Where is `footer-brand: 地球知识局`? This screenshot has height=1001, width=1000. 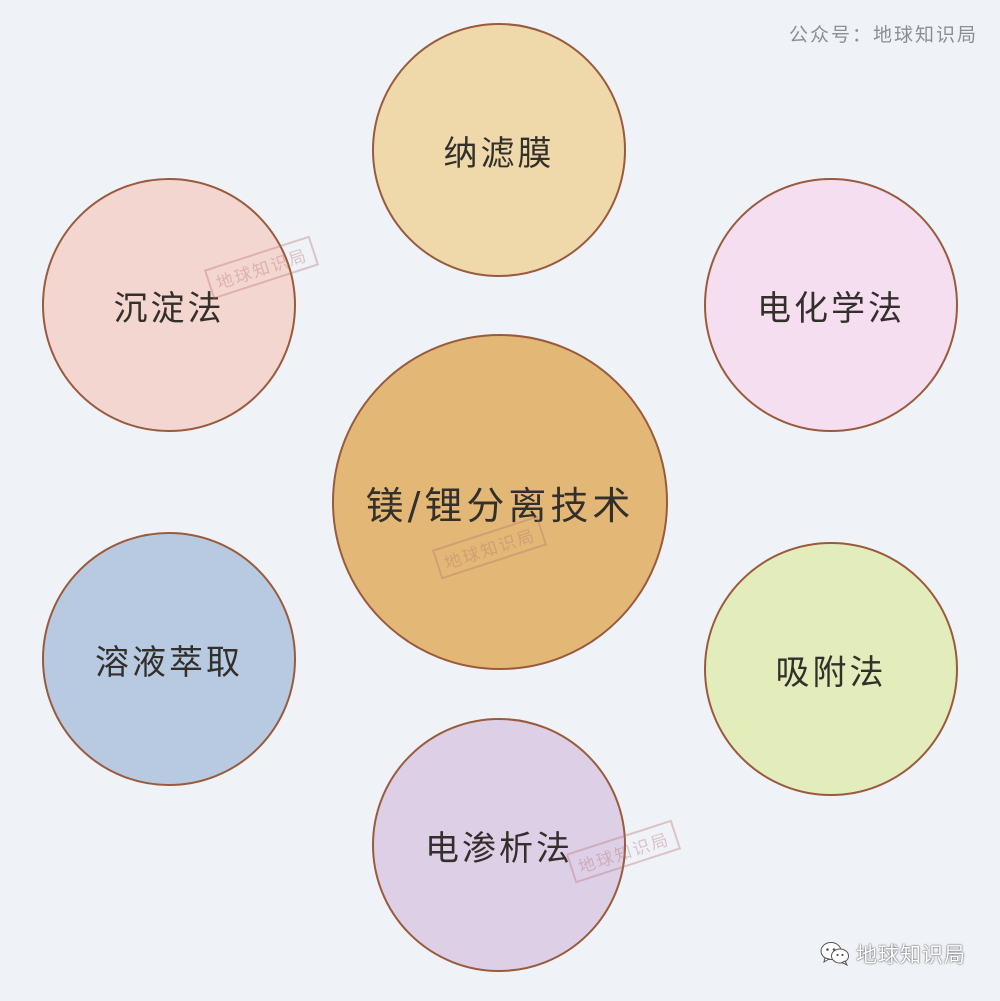 footer-brand: 地球知识局 is located at coordinates (893, 954).